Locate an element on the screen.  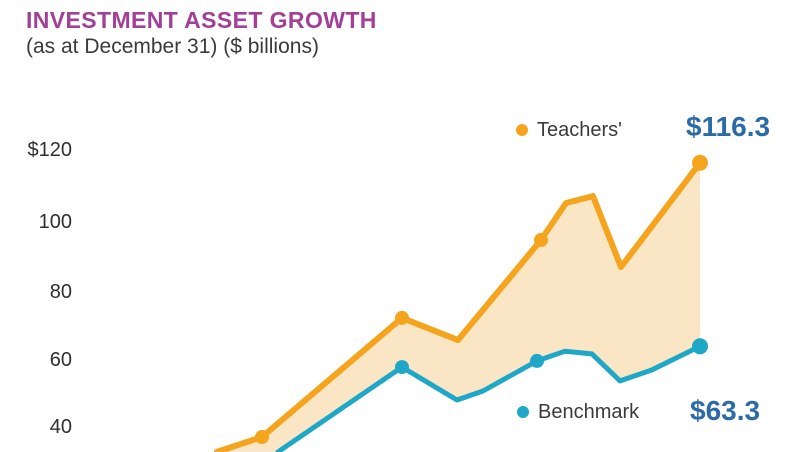
legend-teachers: Teachers' is located at coordinates (569, 130).